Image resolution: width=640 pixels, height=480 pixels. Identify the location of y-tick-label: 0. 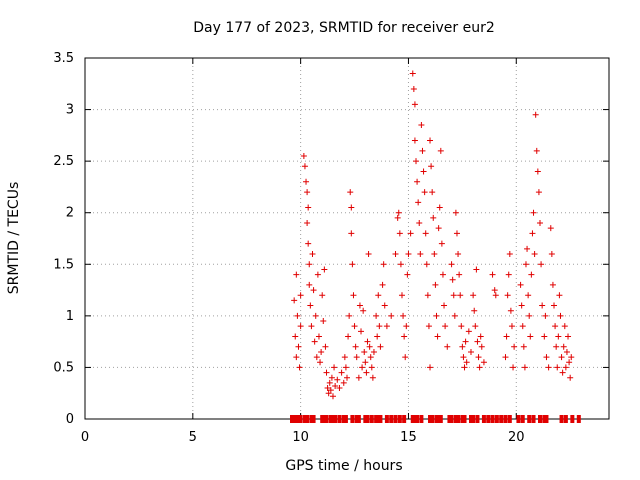
(70, 419).